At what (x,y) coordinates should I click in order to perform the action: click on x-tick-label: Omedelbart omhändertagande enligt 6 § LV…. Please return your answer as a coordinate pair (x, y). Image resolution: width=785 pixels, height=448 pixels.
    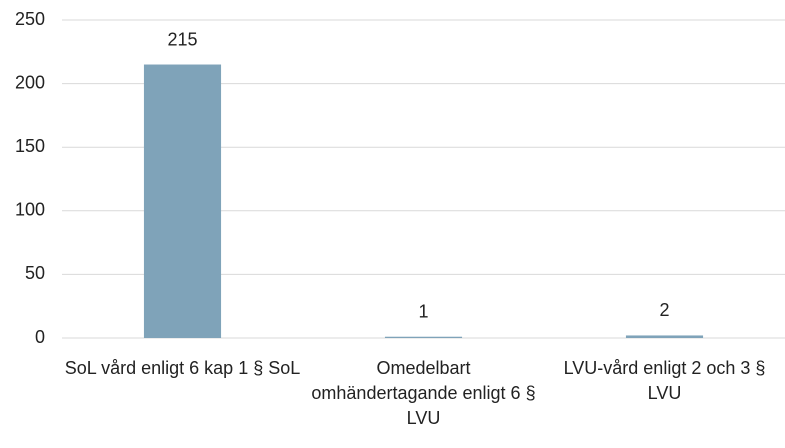
    Looking at the image, I should click on (423, 393).